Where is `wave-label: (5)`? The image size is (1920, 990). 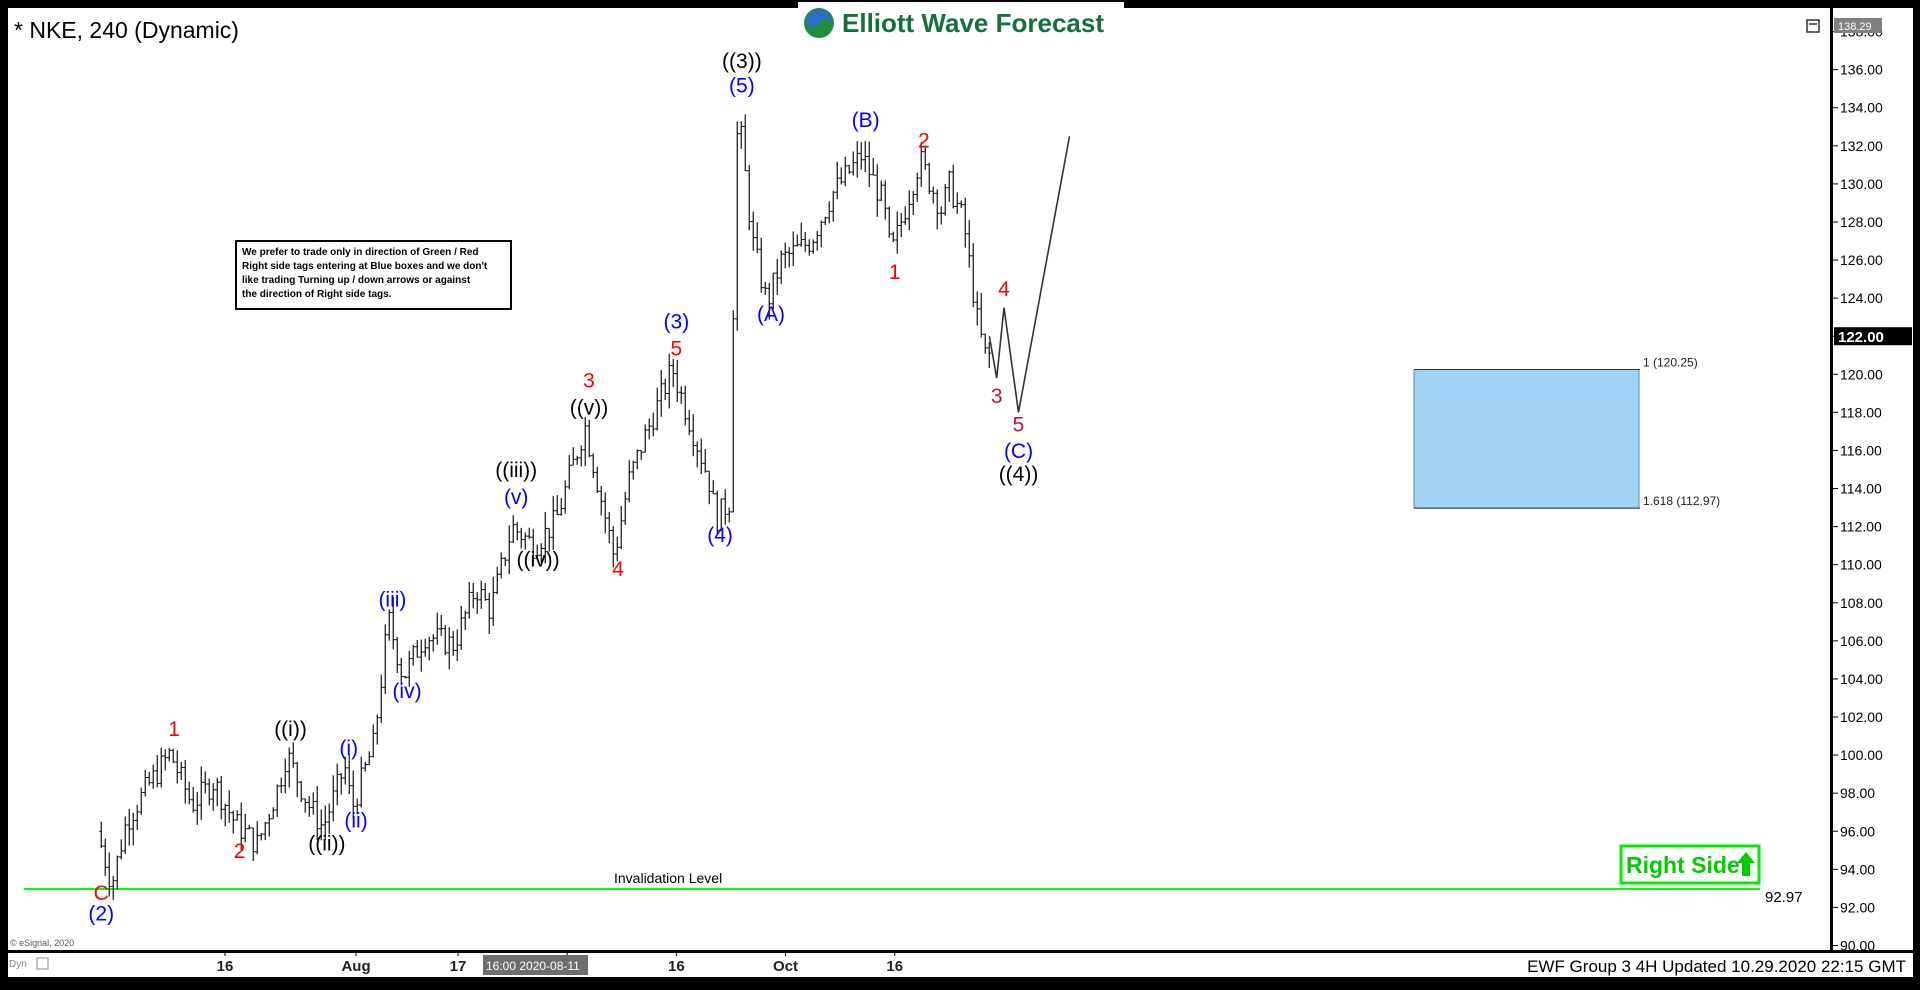
wave-label: (5) is located at coordinates (742, 86).